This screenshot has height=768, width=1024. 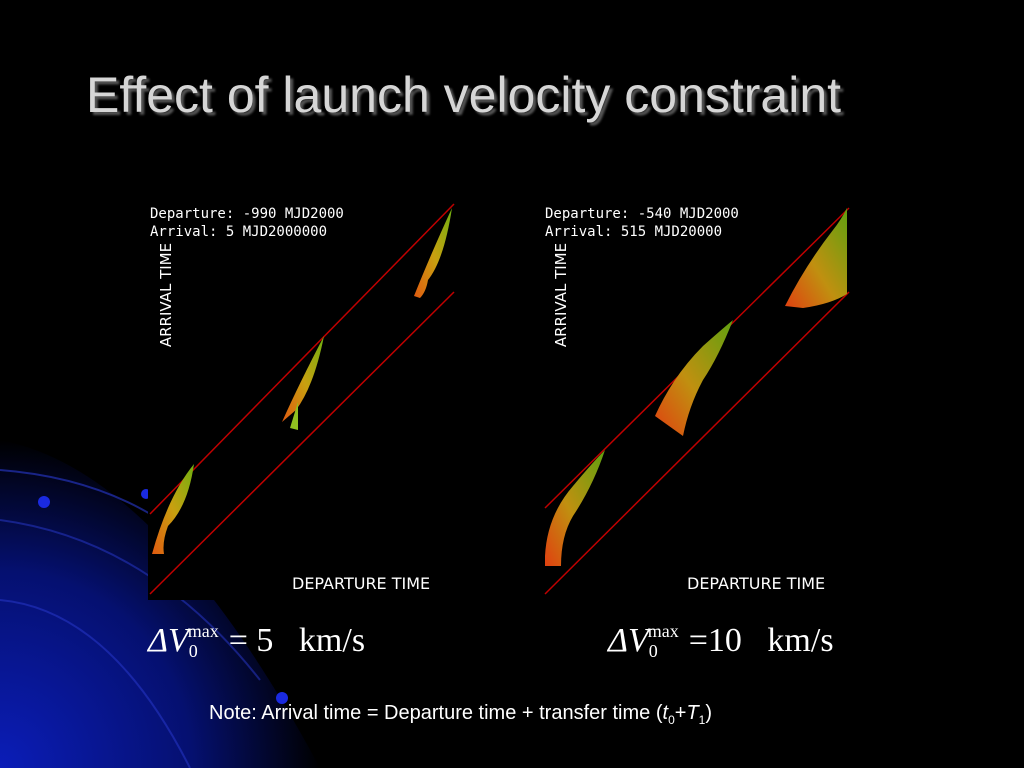 I want to click on note-suffix: ), so click(x=709, y=713).